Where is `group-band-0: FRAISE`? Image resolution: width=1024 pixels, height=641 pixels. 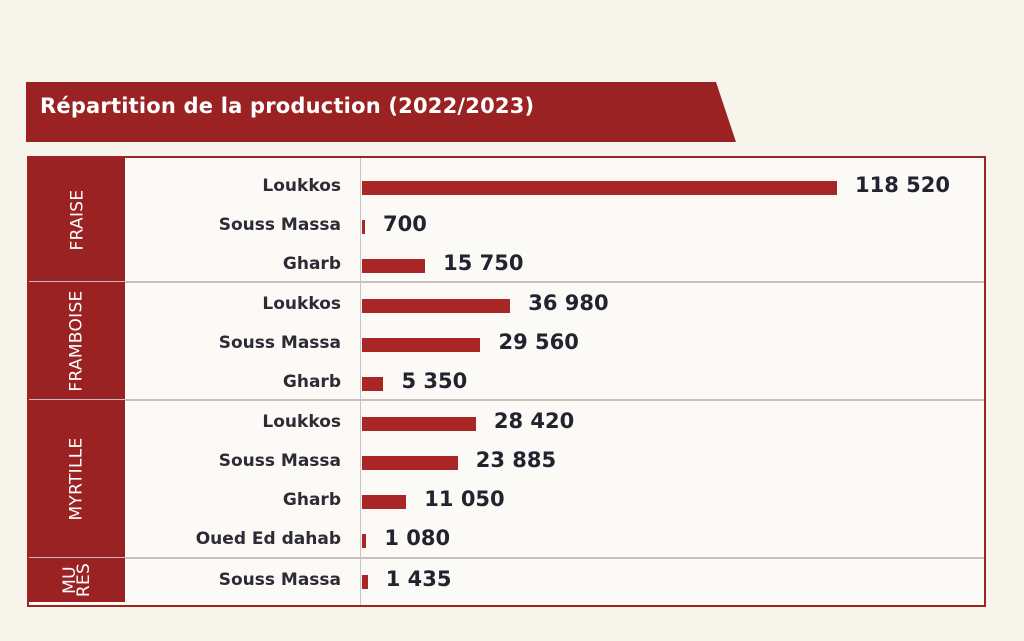 group-band-0: FRAISE is located at coordinates (77, 220).